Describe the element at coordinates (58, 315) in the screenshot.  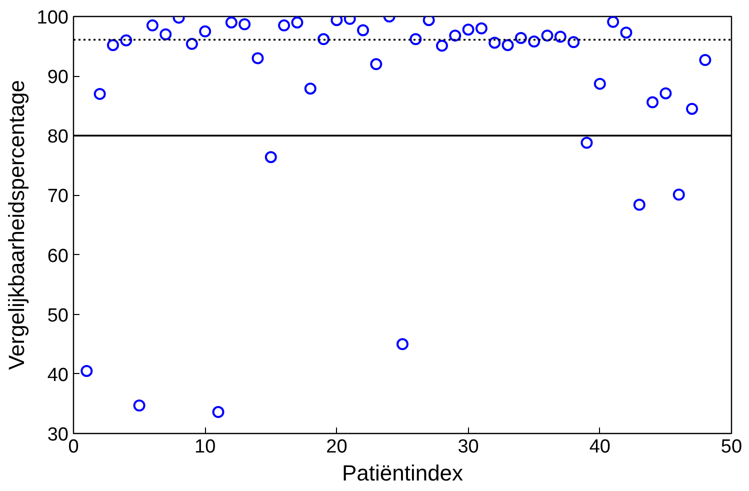
I see `y-tick-label: 50` at that location.